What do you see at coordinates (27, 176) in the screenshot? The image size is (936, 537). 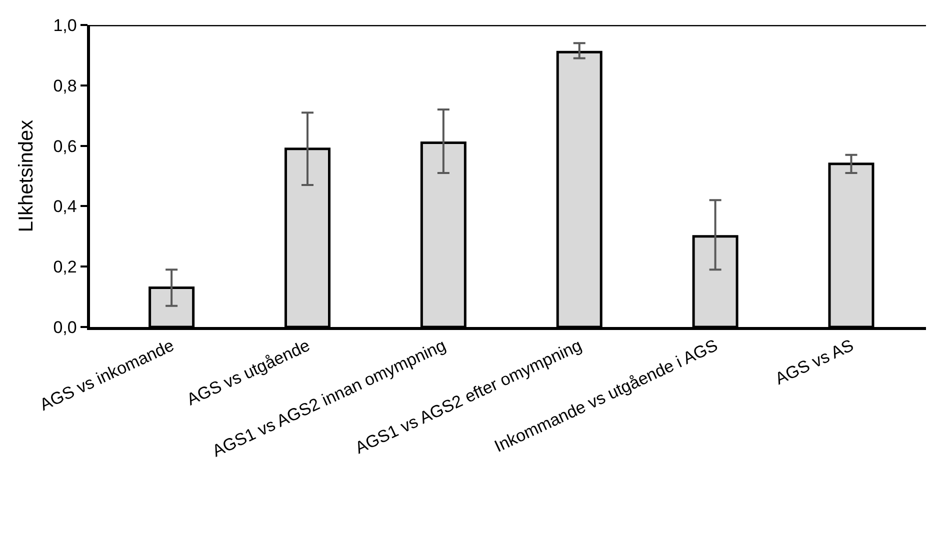 I see `y-axis-title: LIkhetsindex` at bounding box center [27, 176].